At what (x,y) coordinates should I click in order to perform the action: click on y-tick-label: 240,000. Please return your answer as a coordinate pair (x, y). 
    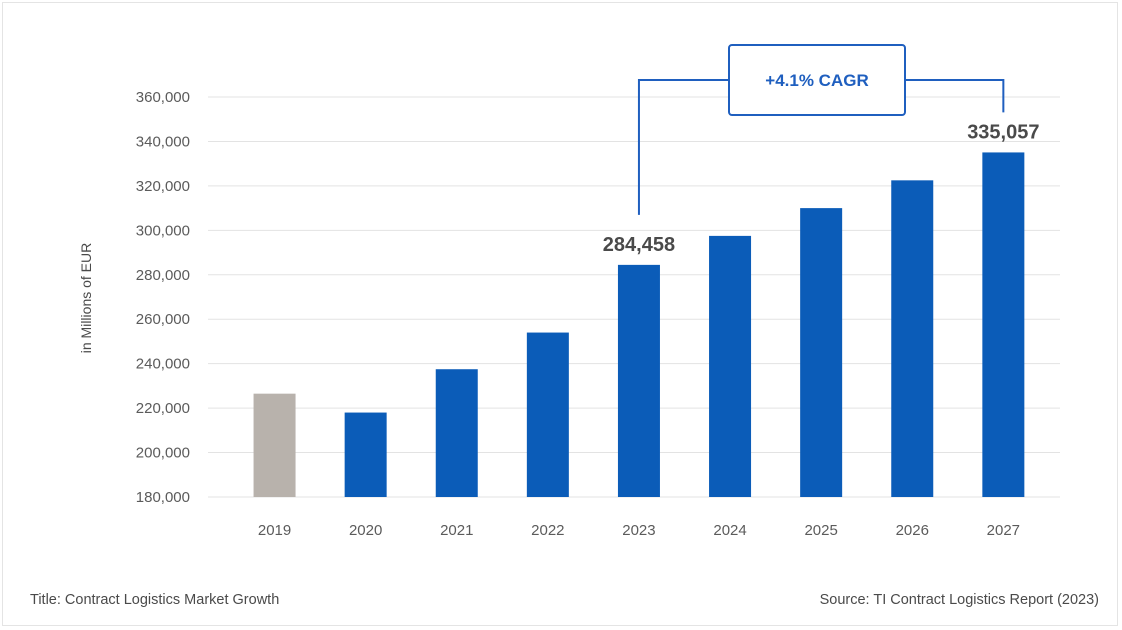
    Looking at the image, I should click on (163, 364).